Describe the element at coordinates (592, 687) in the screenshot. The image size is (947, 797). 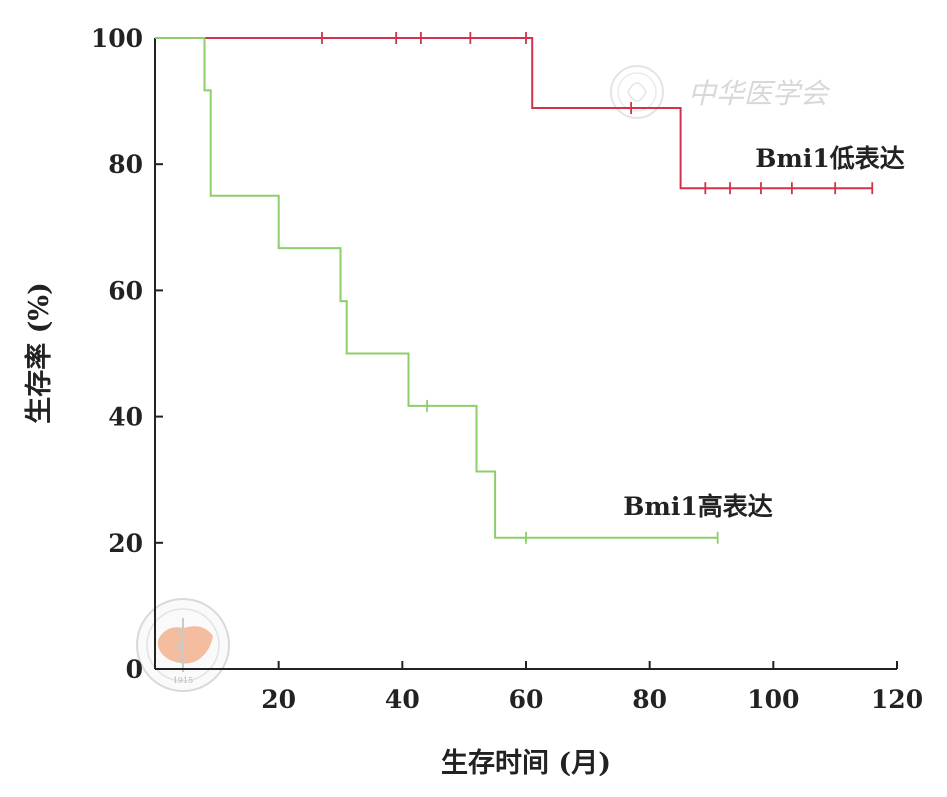
I see `x-ticks: 20 40 60 80 100 120` at that location.